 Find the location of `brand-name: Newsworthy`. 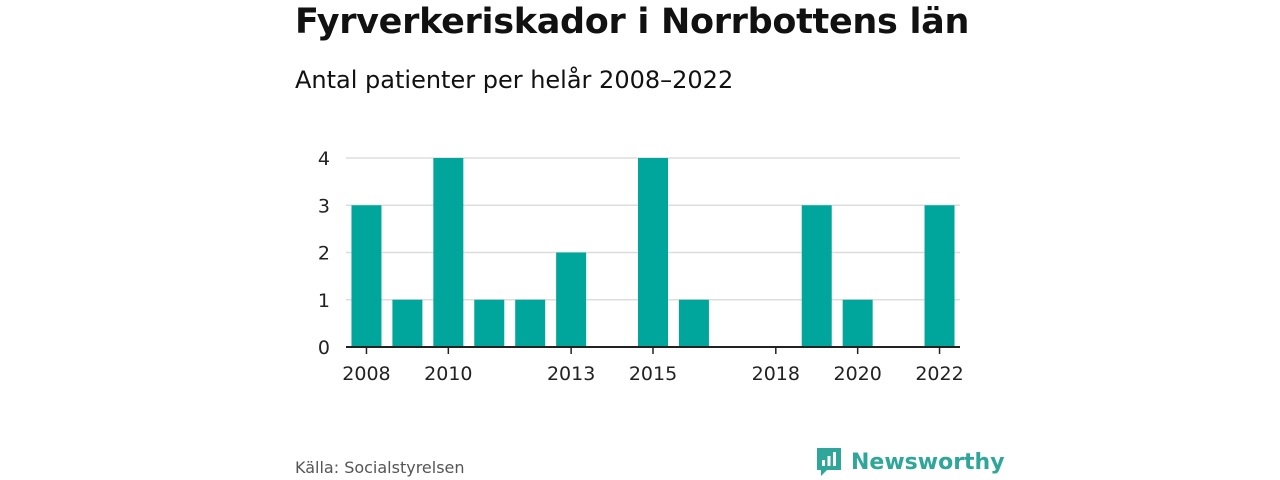

brand-name: Newsworthy is located at coordinates (928, 462).